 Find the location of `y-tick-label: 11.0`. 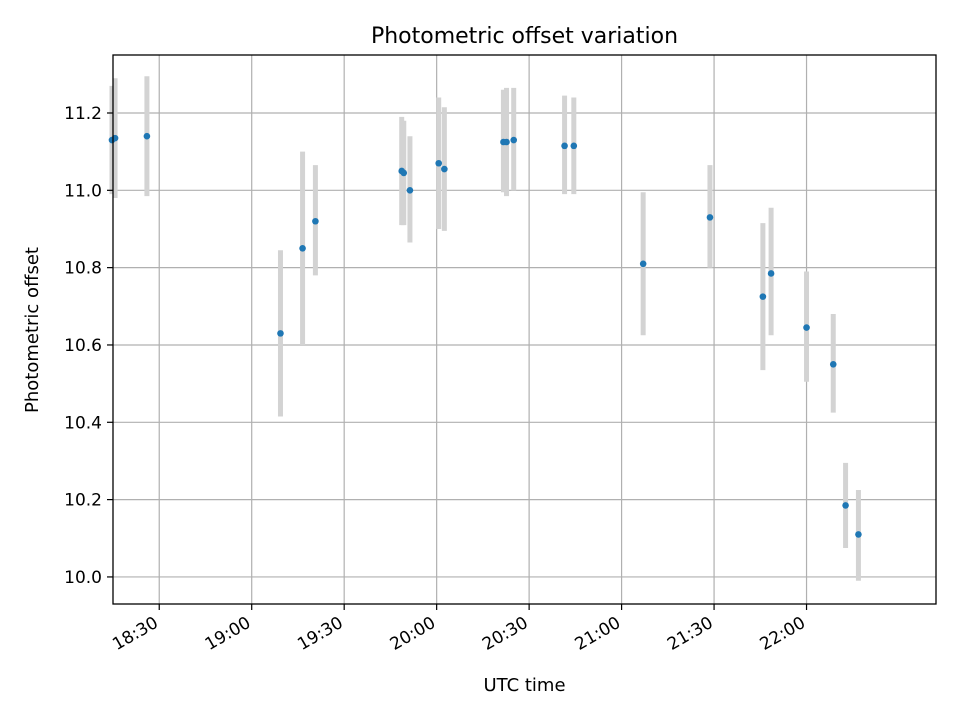

y-tick-label: 11.0 is located at coordinates (83, 191).